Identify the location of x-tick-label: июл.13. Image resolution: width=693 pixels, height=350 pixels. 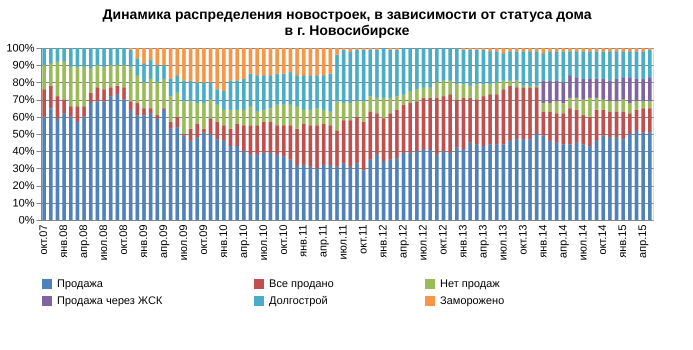
(503, 242).